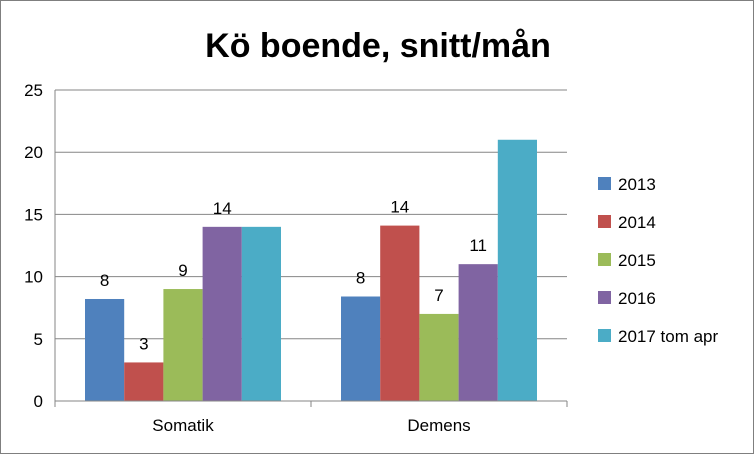  Describe the element at coordinates (438, 295) in the screenshot. I see `data-label: 7` at that location.